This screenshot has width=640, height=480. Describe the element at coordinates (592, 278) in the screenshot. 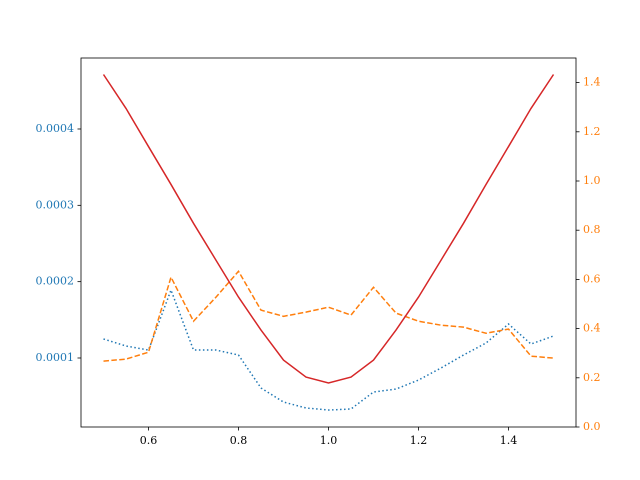

I see `y2-tick-label: 0.6` at that location.